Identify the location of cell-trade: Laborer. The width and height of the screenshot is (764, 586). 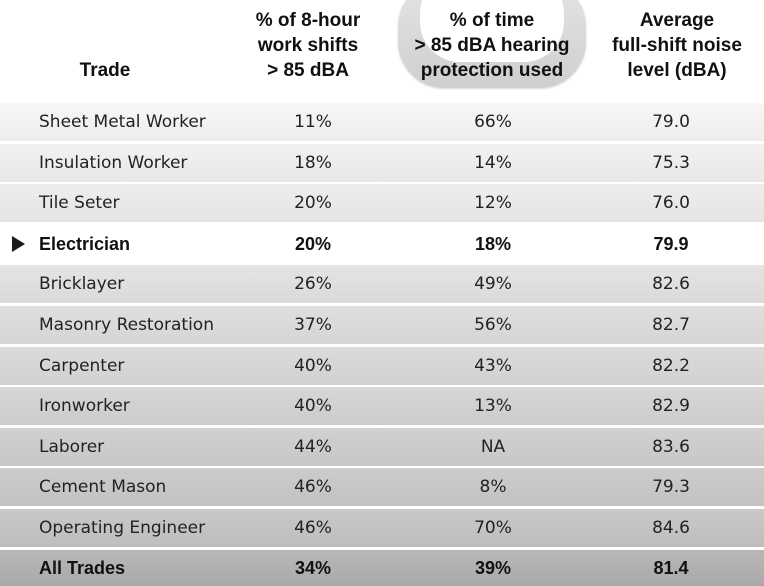
(72, 447).